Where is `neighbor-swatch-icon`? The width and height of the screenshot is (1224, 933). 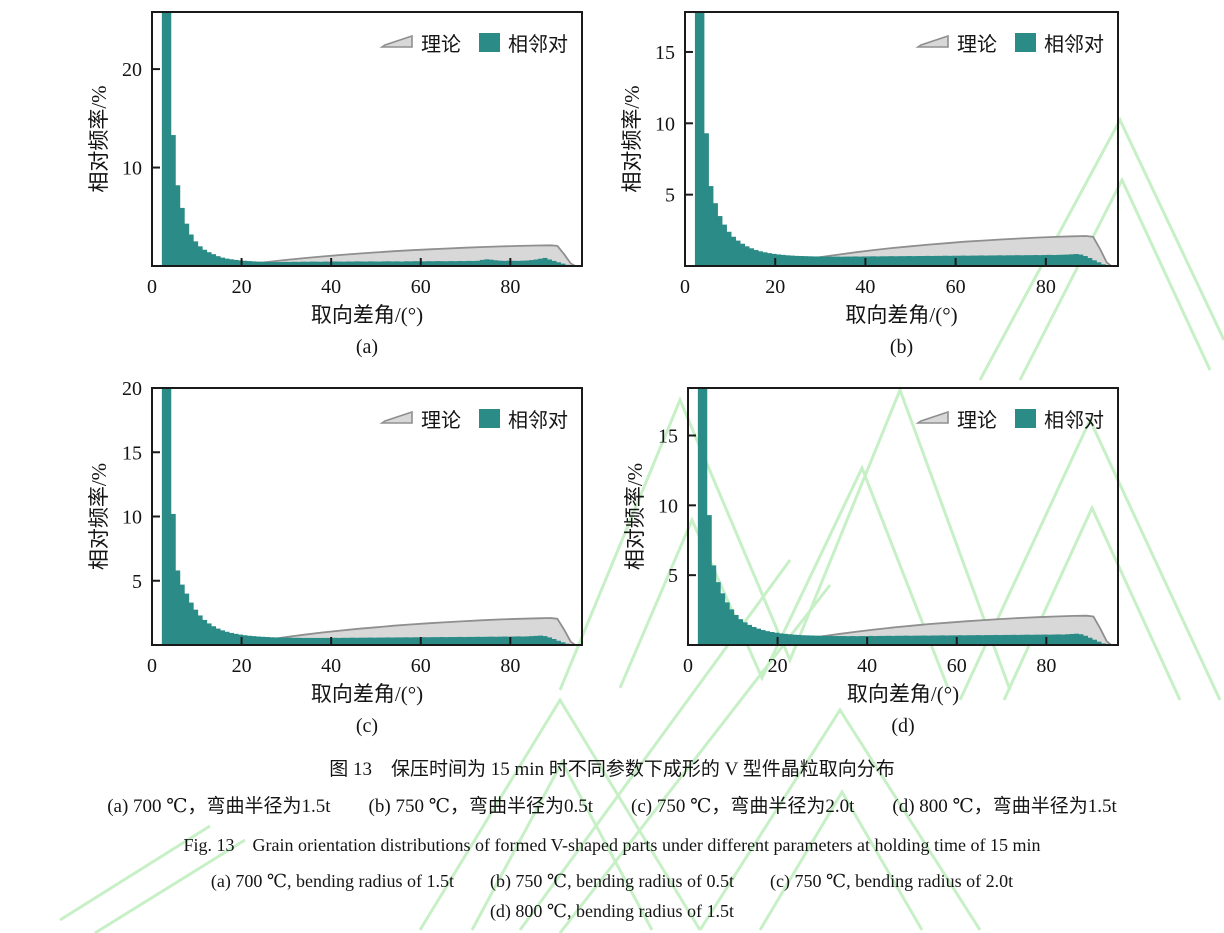
neighbor-swatch-icon is located at coordinates (1025, 42).